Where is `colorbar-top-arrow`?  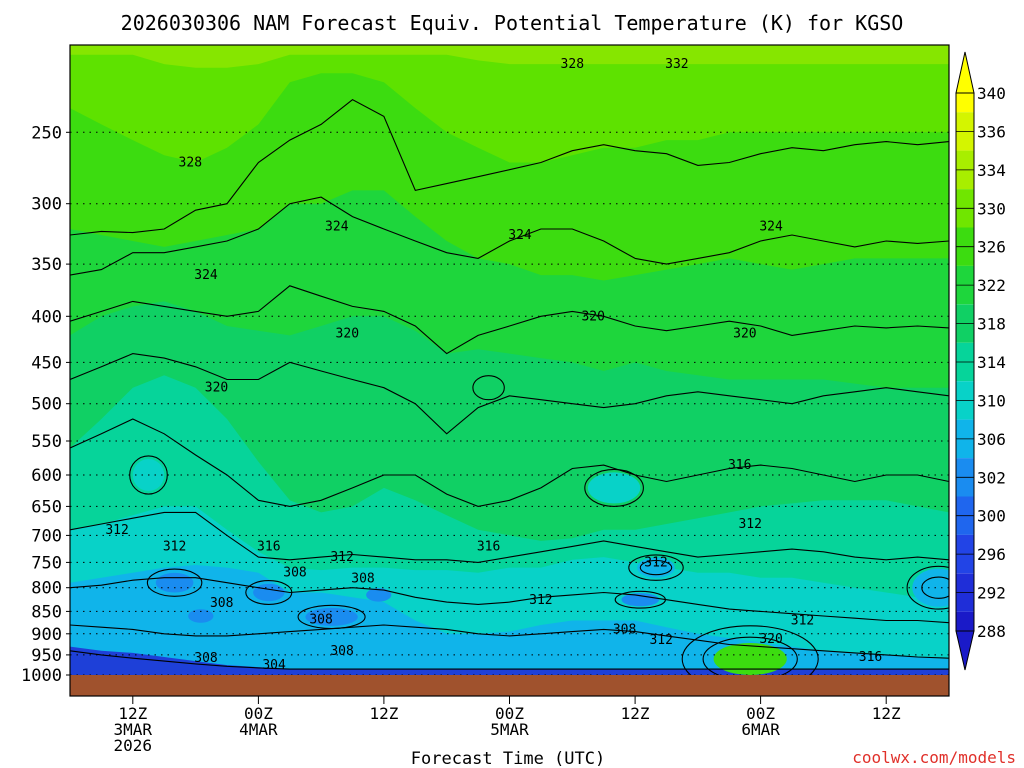
colorbar-top-arrow is located at coordinates (965, 72).